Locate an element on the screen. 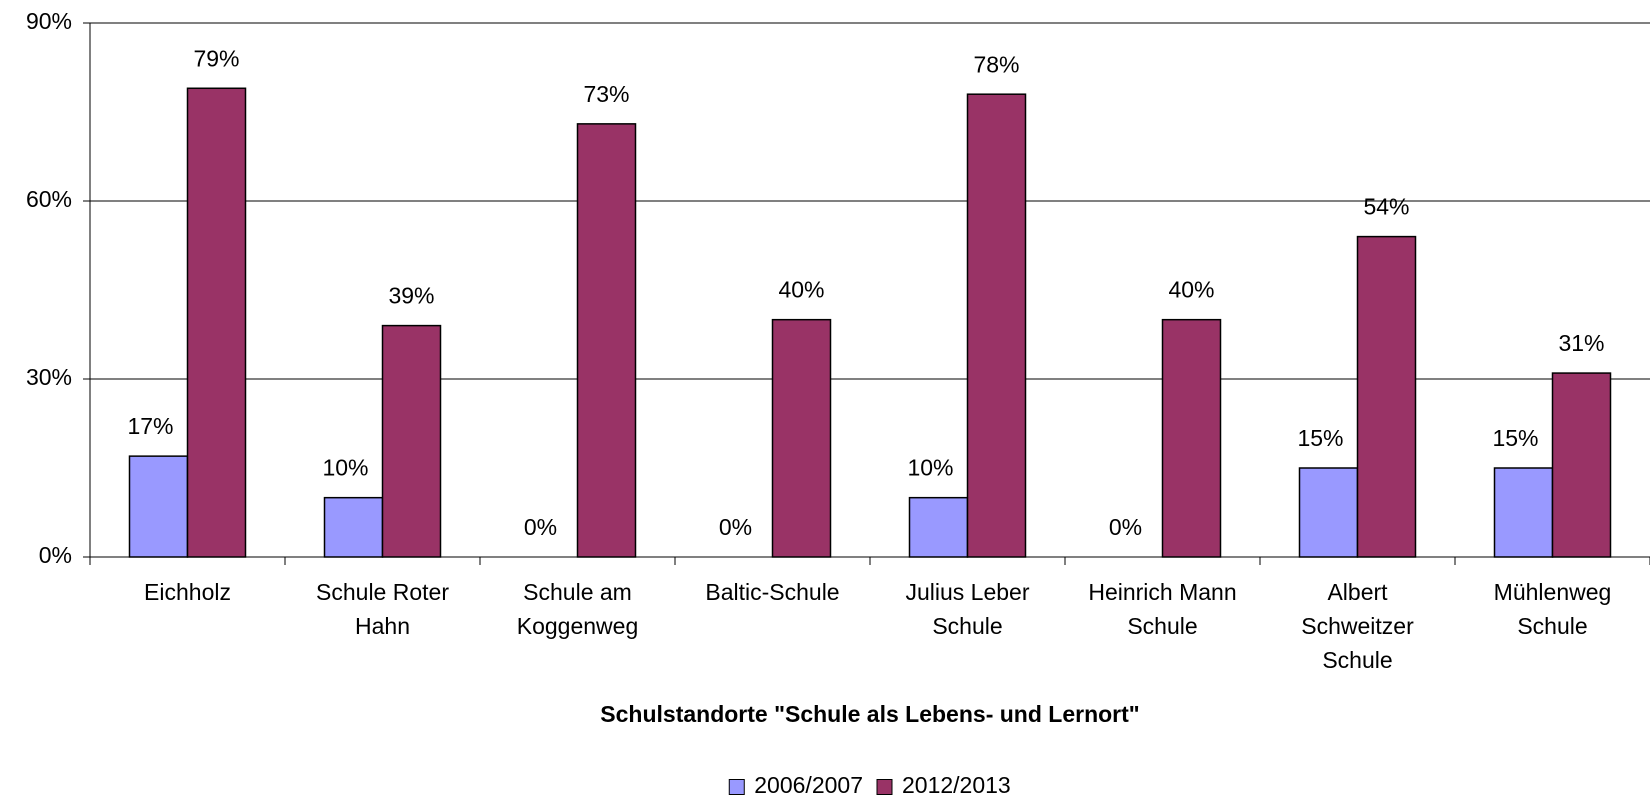 This screenshot has width=1650, height=799. data-label: 73% is located at coordinates (606, 94).